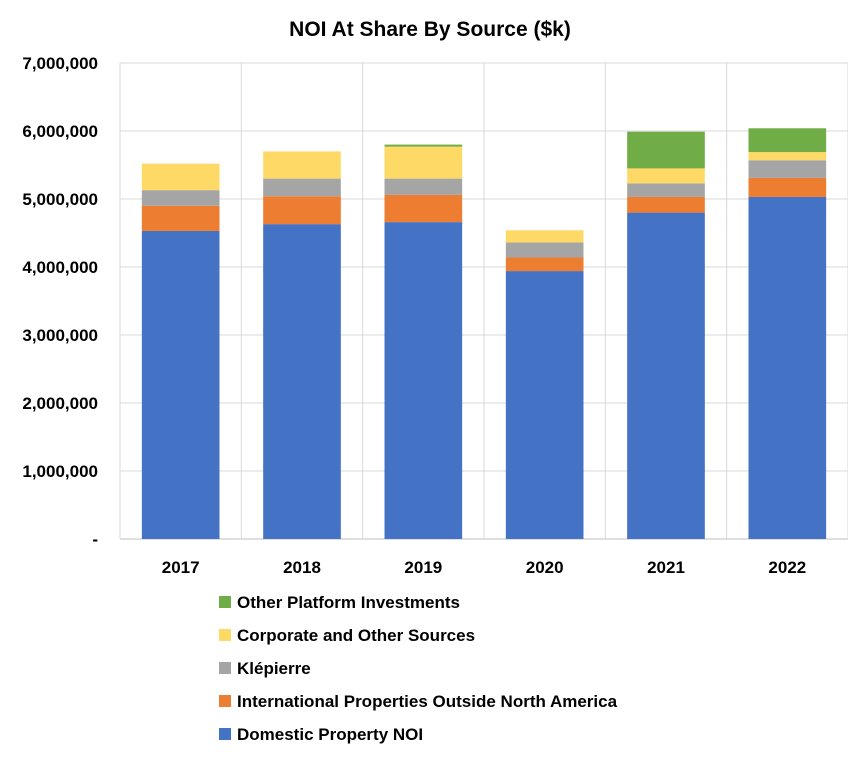  Describe the element at coordinates (60, 199) in the screenshot. I see `y-tick-label: 5,000,000` at that location.